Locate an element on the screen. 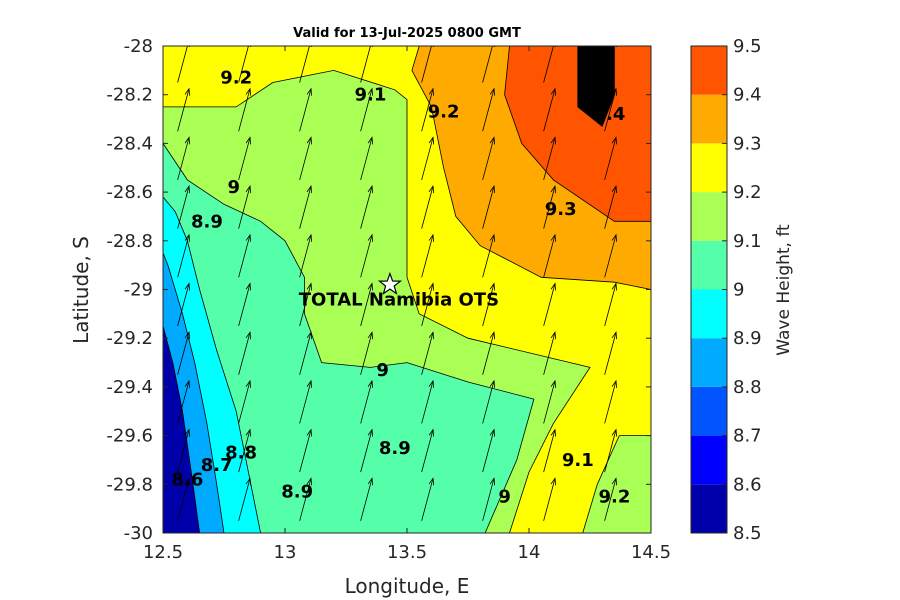 This screenshot has width=900, height=600. y-tick-label: -29.2 is located at coordinates (129, 338).